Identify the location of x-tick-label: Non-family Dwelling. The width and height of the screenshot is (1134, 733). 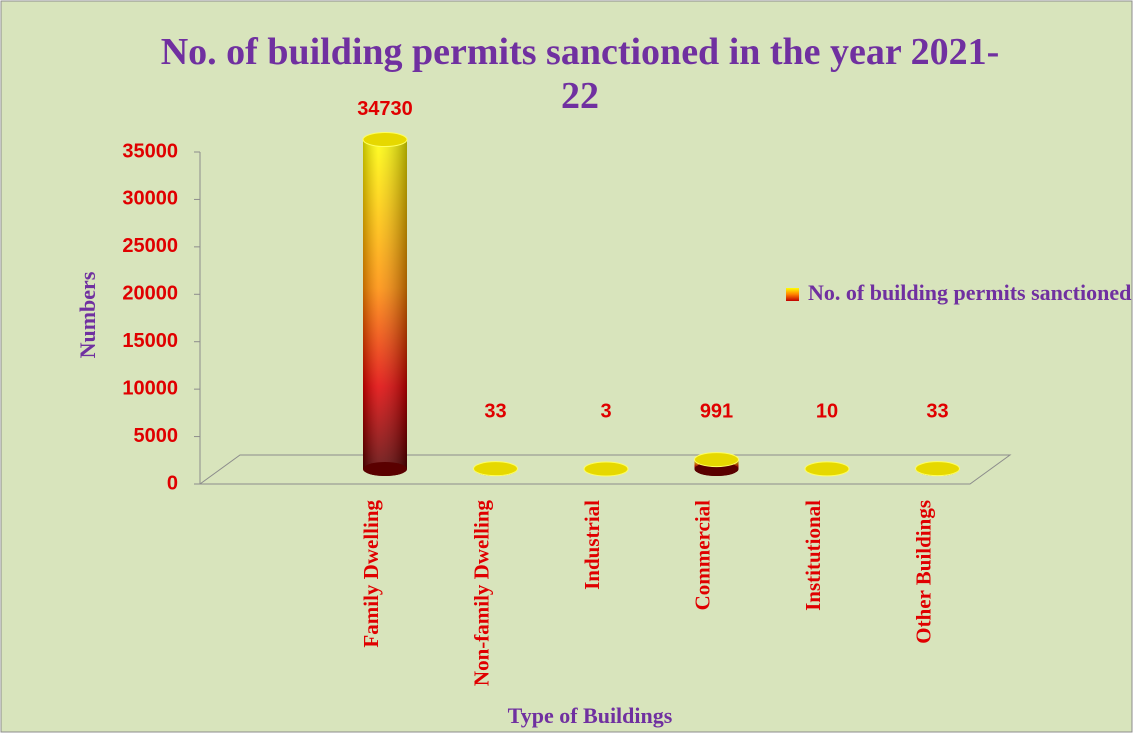
(481, 593).